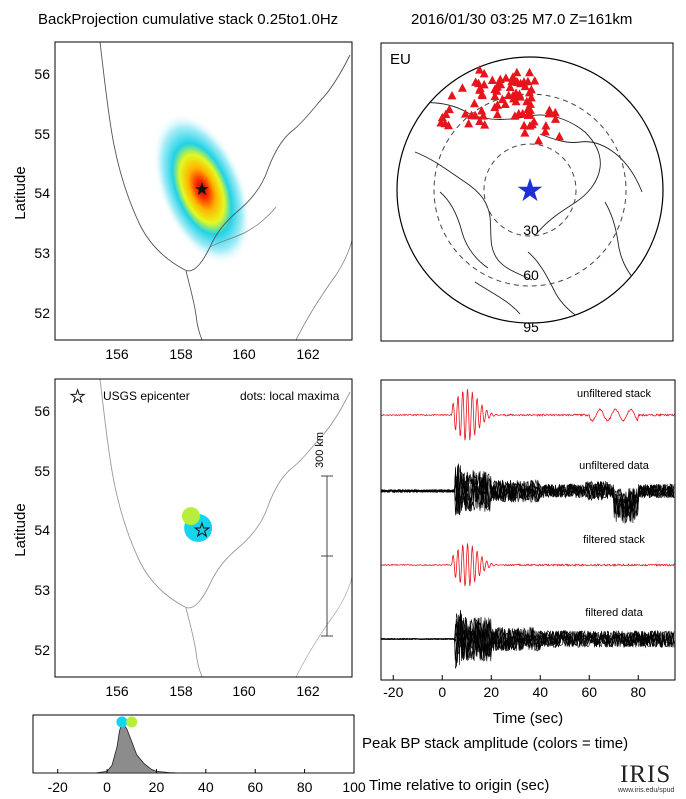 The width and height of the screenshot is (686, 799). What do you see at coordinates (528, 415) in the screenshot?
I see `stack-trace` at bounding box center [528, 415].